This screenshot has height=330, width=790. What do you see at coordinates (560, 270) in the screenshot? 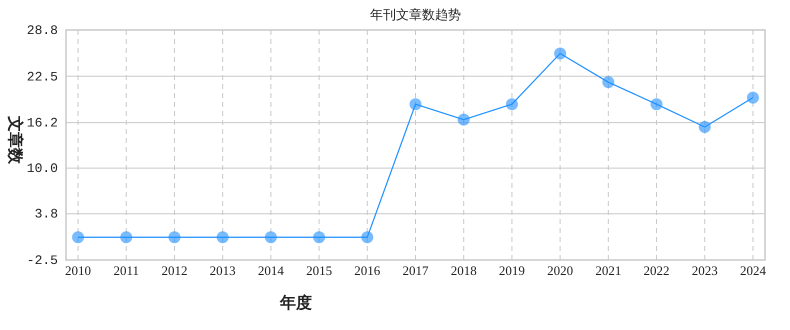
I see `x-tick-label: 2020` at bounding box center [560, 270].